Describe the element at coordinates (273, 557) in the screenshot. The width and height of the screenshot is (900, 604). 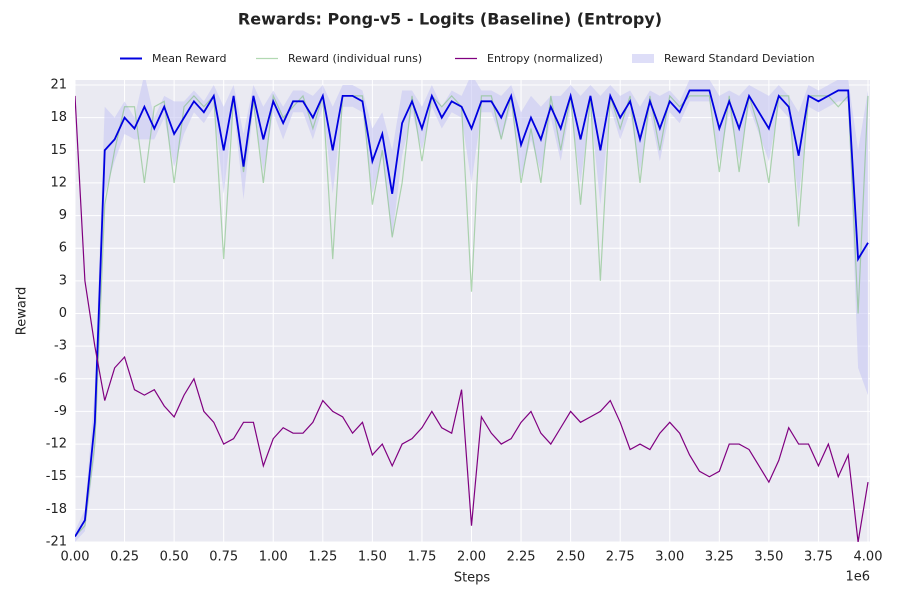
I see `x-tick-label: 1.00` at that location.